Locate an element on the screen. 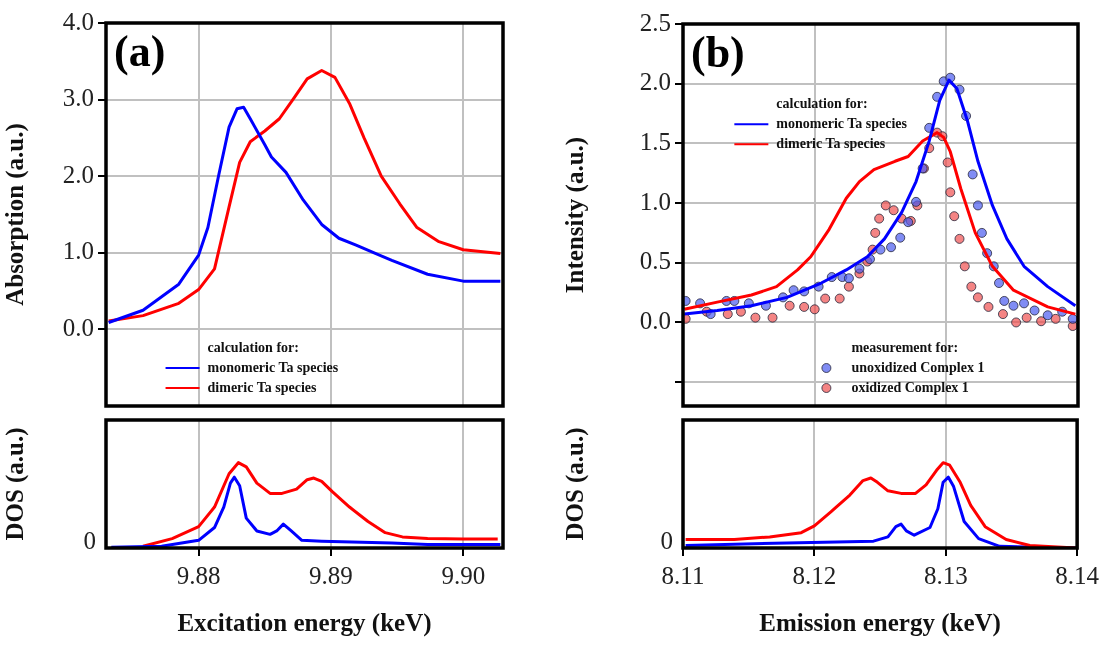 The height and width of the screenshot is (648, 1108). x-tick-label: 9.88 is located at coordinates (198, 575).